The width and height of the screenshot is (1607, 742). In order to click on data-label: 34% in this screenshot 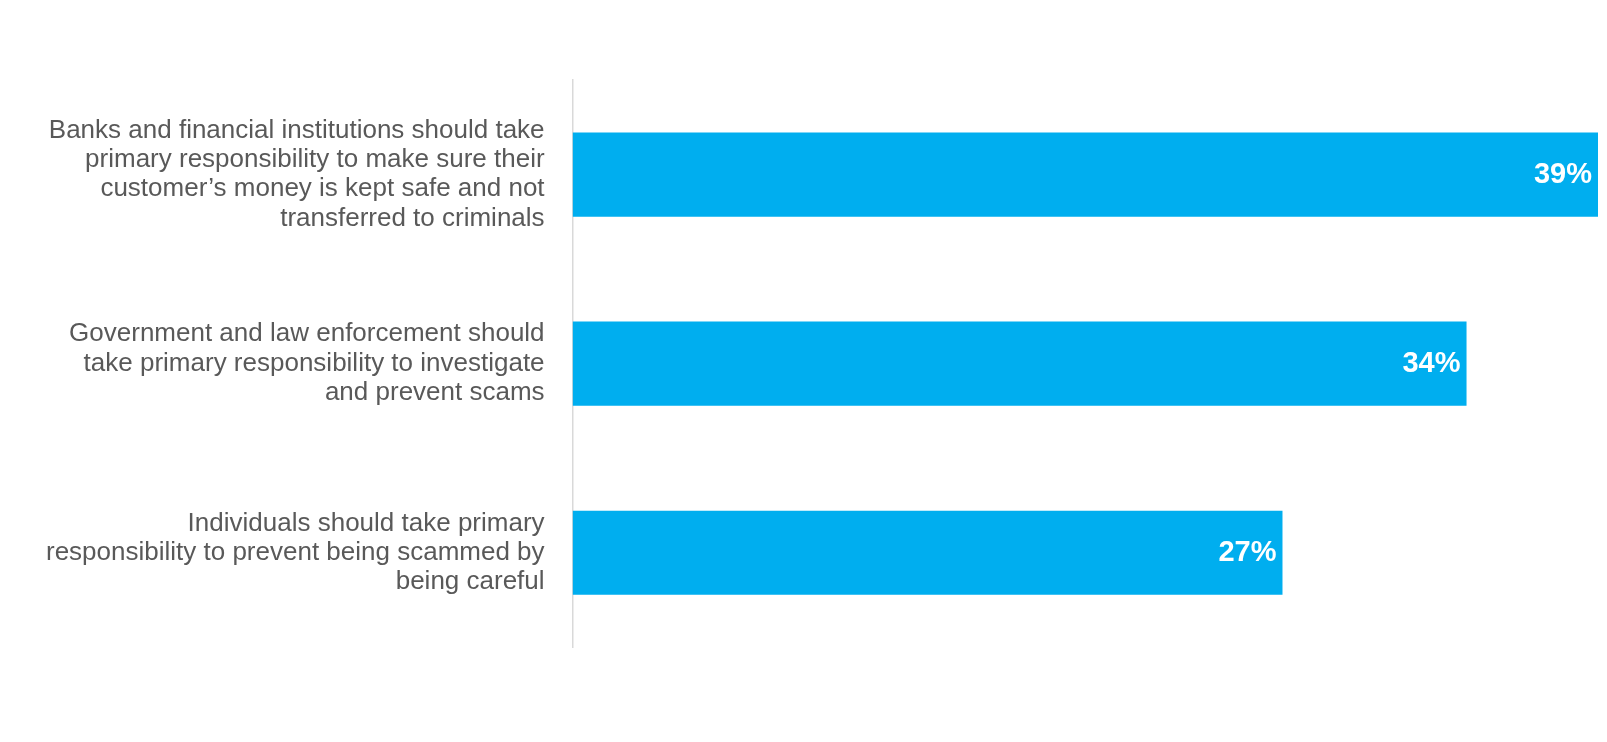, I will do `click(1431, 361)`.